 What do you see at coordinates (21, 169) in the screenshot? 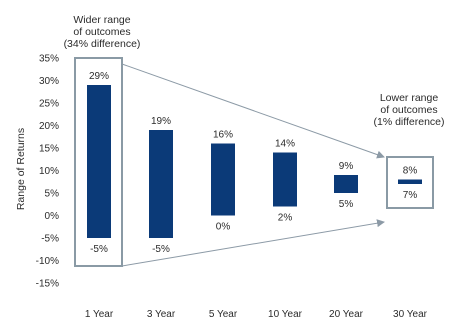
I see `y-axis-title: Range of Returns` at bounding box center [21, 169].